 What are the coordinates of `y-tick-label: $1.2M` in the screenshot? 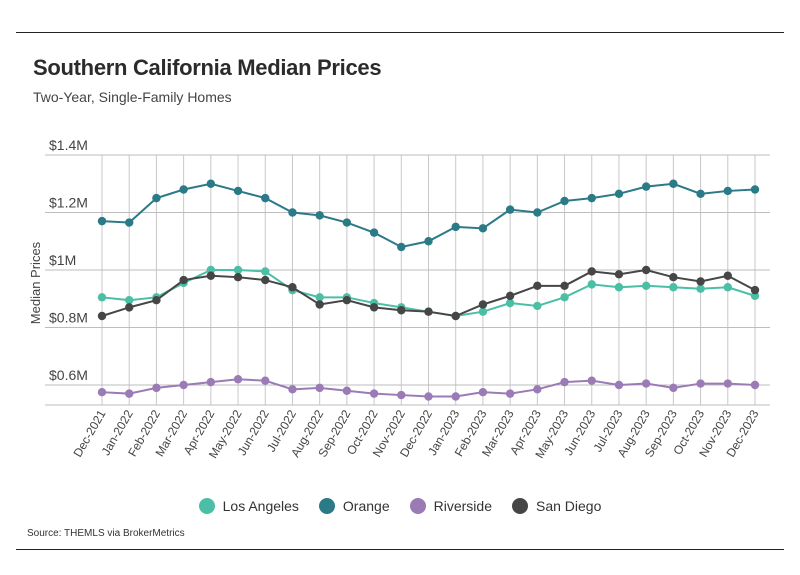 It's located at (68, 203).